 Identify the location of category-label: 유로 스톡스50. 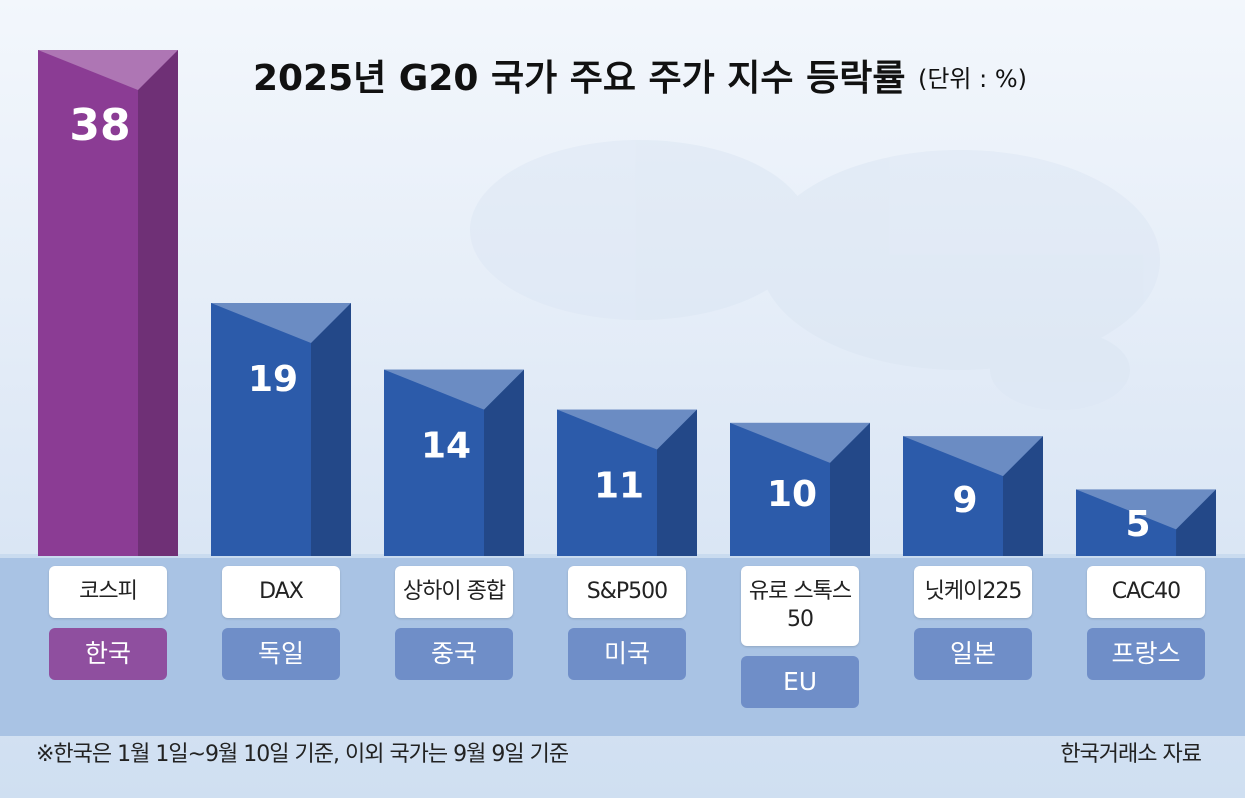
(800, 606).